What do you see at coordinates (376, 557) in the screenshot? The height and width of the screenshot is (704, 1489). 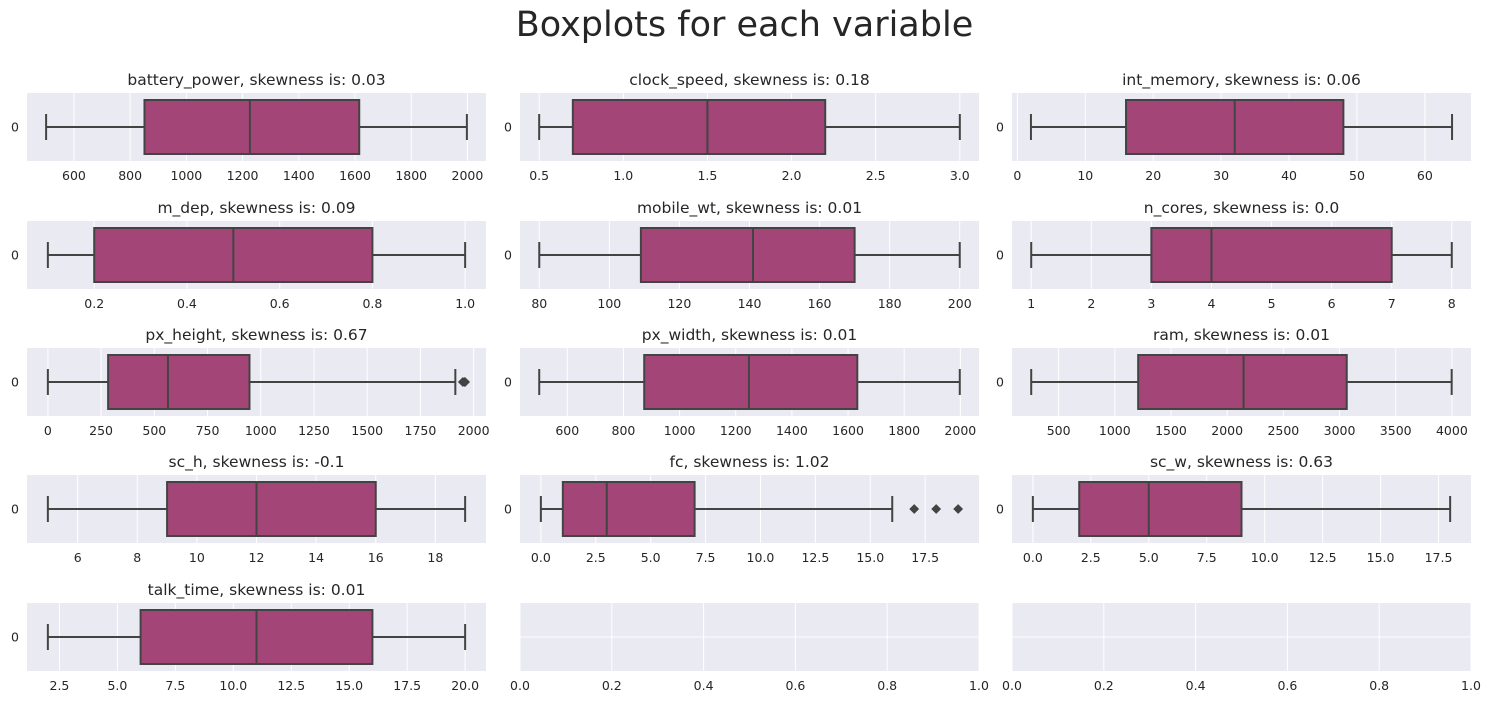 I see `x-tick-label: 16` at bounding box center [376, 557].